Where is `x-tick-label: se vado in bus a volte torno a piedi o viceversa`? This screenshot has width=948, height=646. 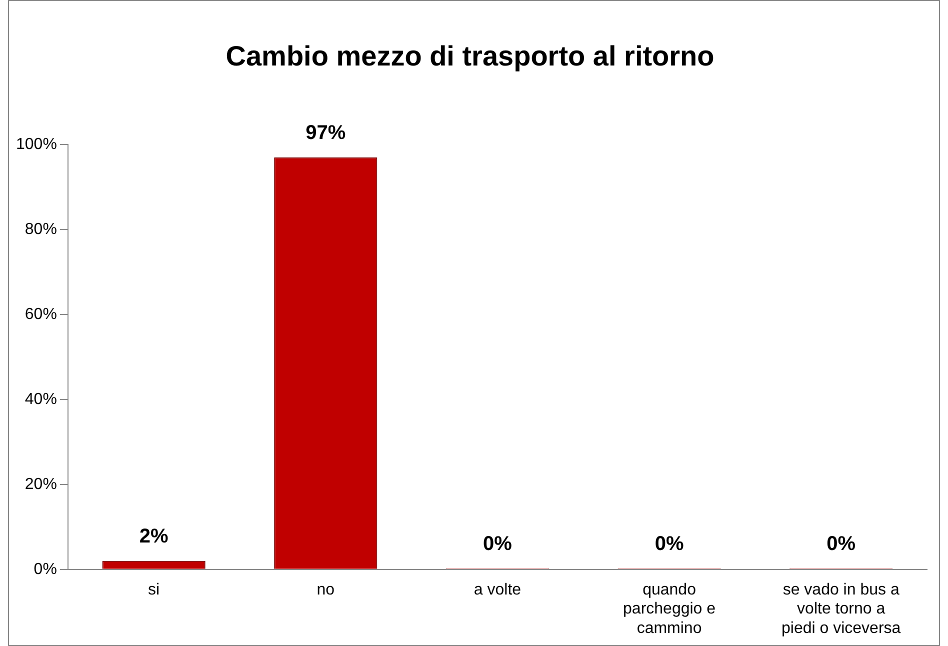
x-tick-label: se vado in bus a volte torno a piedi o viceversa is located at coordinates (841, 609).